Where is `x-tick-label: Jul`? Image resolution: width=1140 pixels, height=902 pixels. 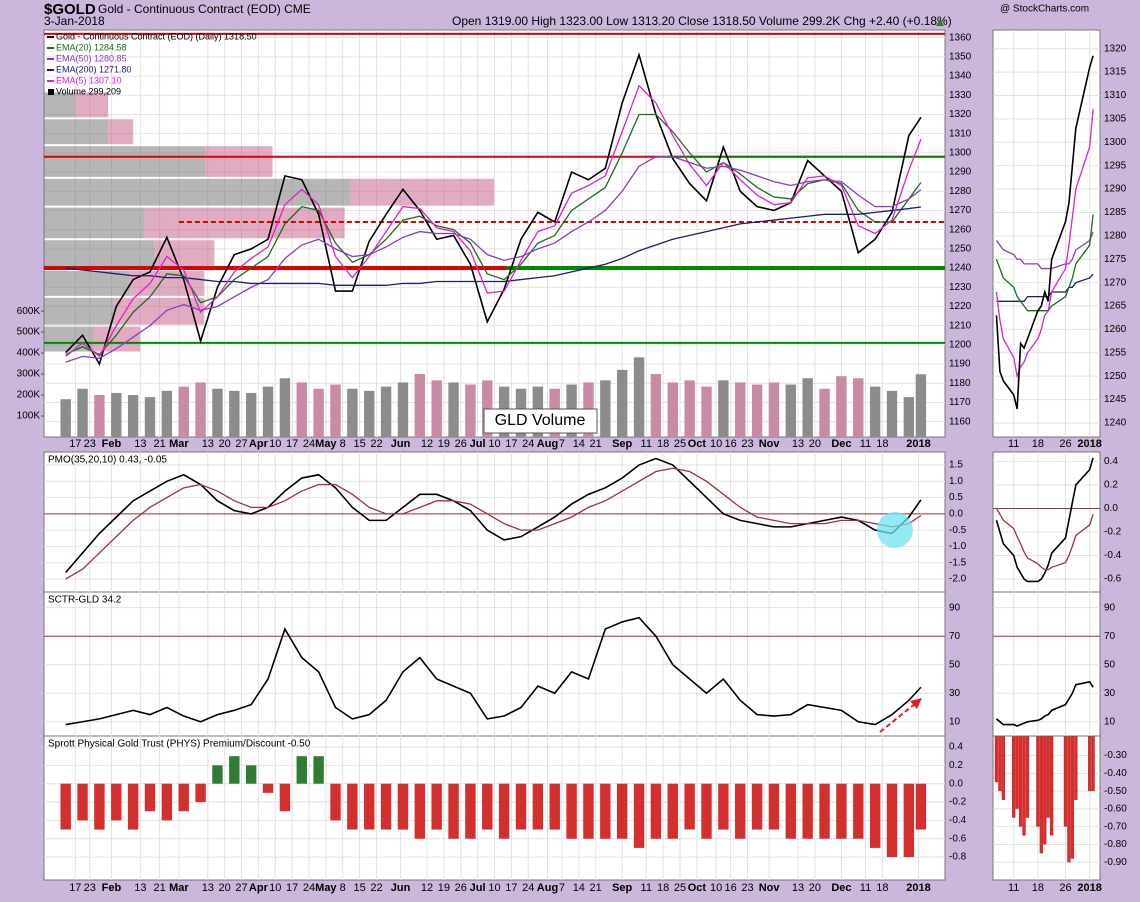
x-tick-label: Jul is located at coordinates (478, 444).